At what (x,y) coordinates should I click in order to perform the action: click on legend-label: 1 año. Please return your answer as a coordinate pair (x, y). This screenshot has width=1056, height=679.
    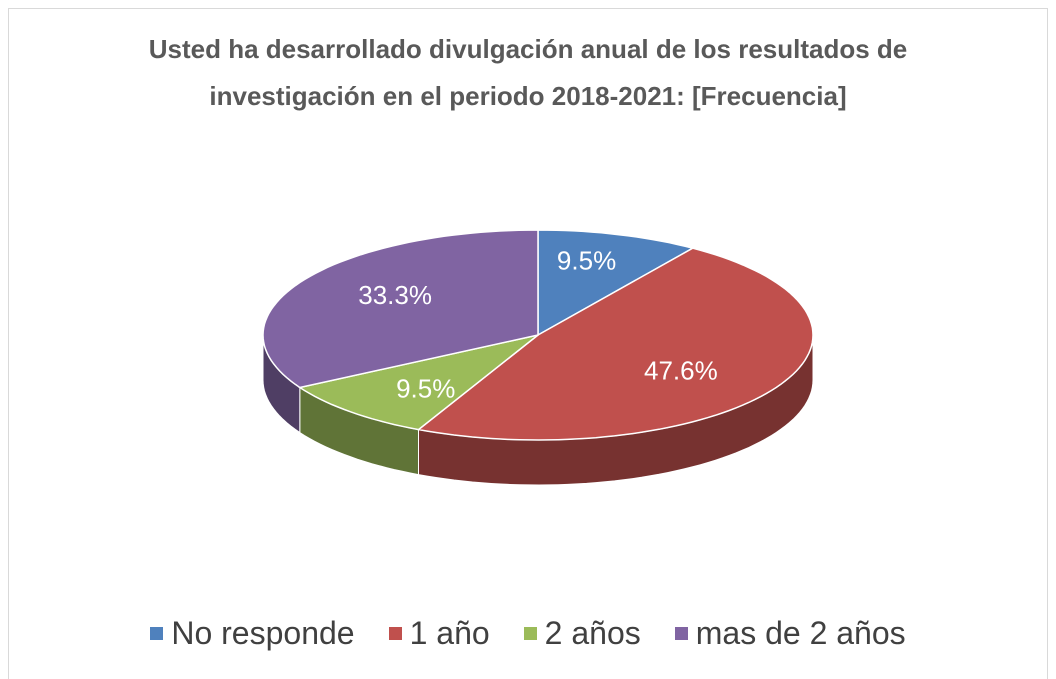
    Looking at the image, I should click on (449, 633).